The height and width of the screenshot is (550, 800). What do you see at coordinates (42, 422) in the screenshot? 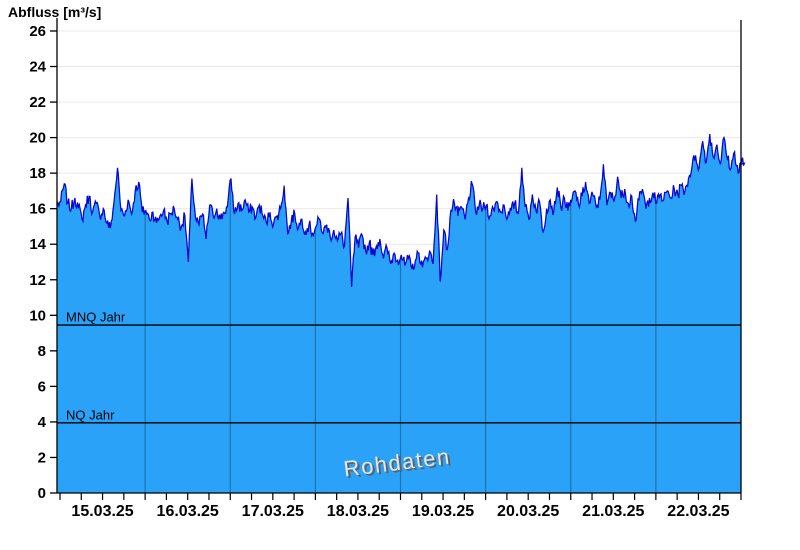
I see `y-tick-label: 4` at bounding box center [42, 422].